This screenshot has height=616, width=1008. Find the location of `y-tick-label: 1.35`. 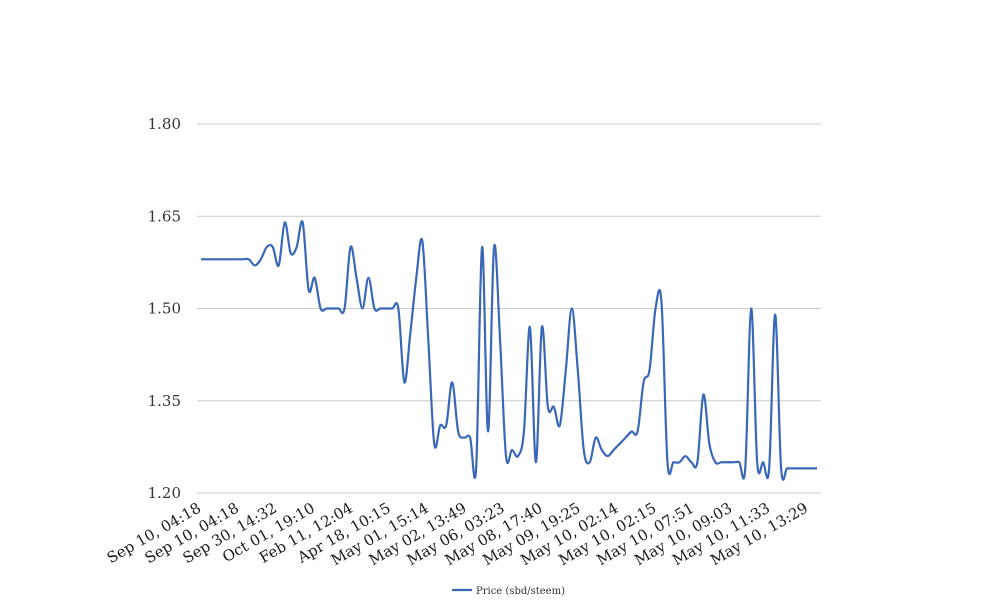

y-tick-label: 1.35 is located at coordinates (164, 401).